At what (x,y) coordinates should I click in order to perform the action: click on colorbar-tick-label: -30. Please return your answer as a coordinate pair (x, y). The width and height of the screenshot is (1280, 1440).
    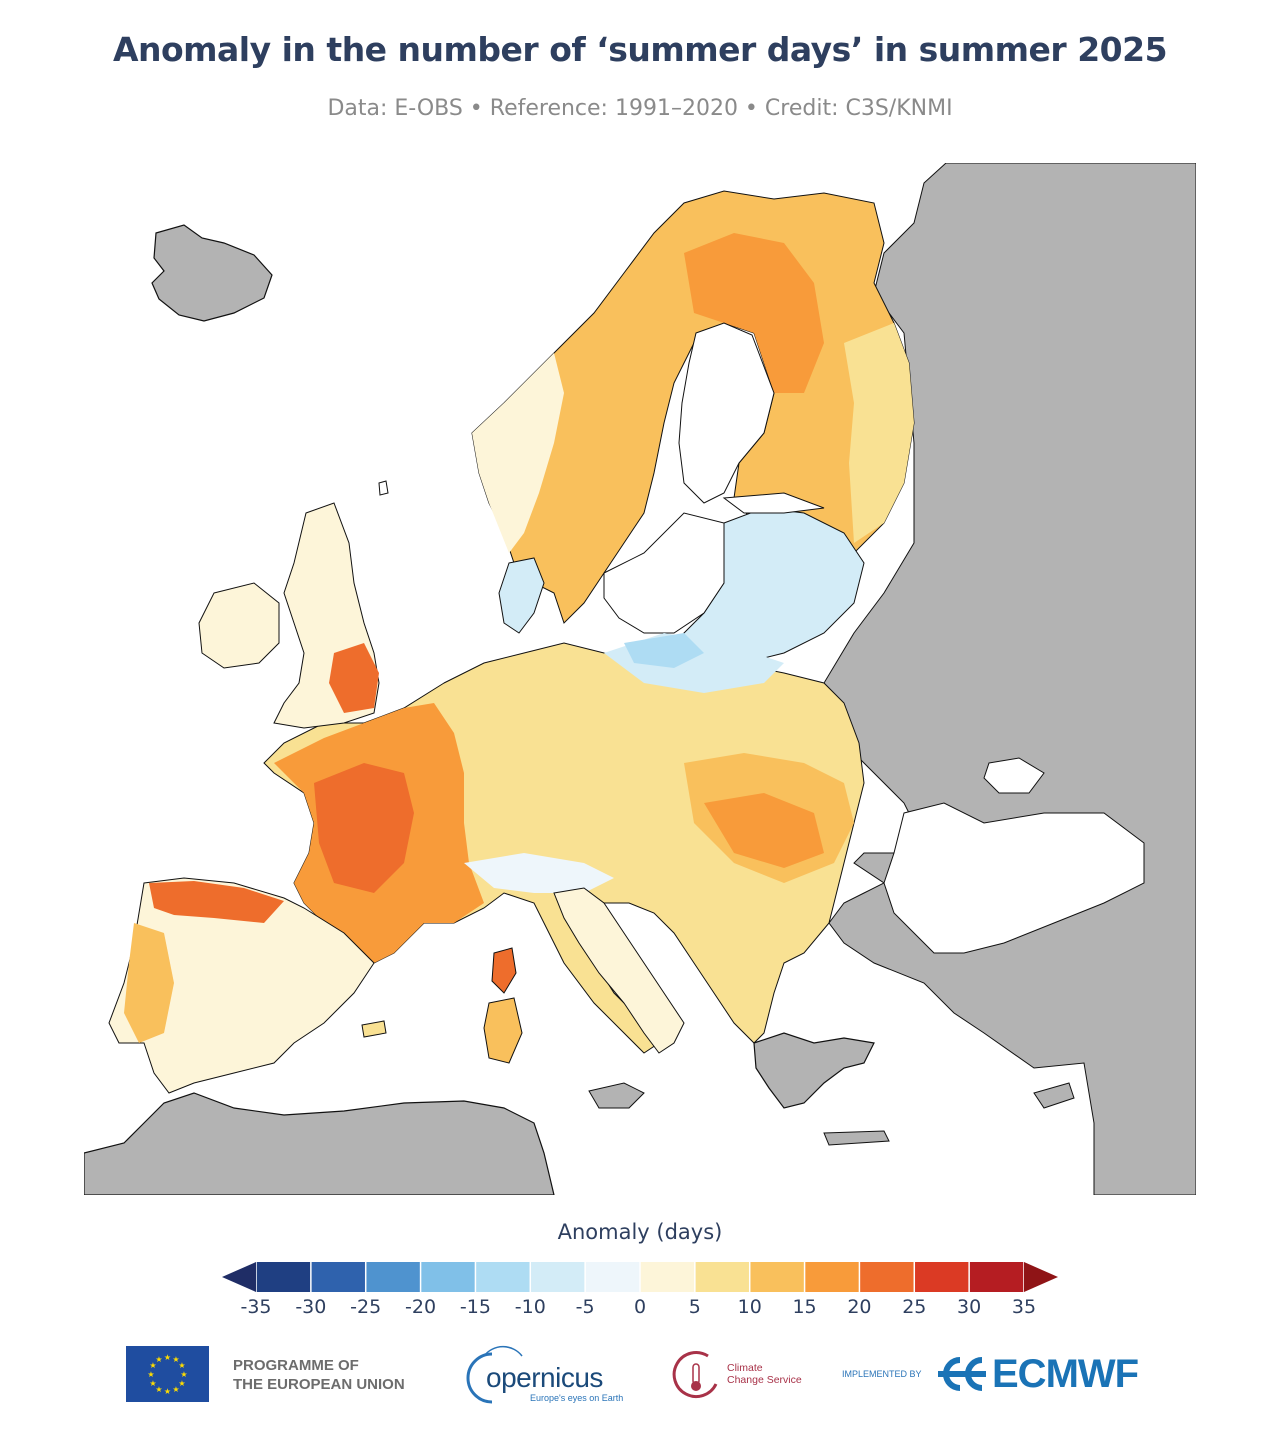
    Looking at the image, I should click on (311, 1307).